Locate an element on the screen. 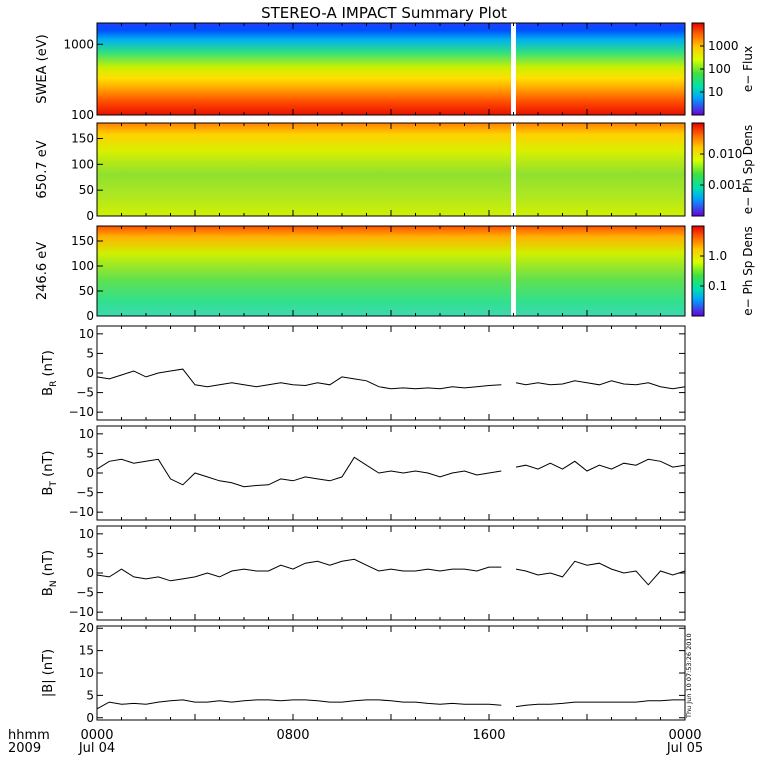 Image resolution: width=780 pixels, height=780 pixels. x-tick-date: Jul 05 is located at coordinates (684, 748).